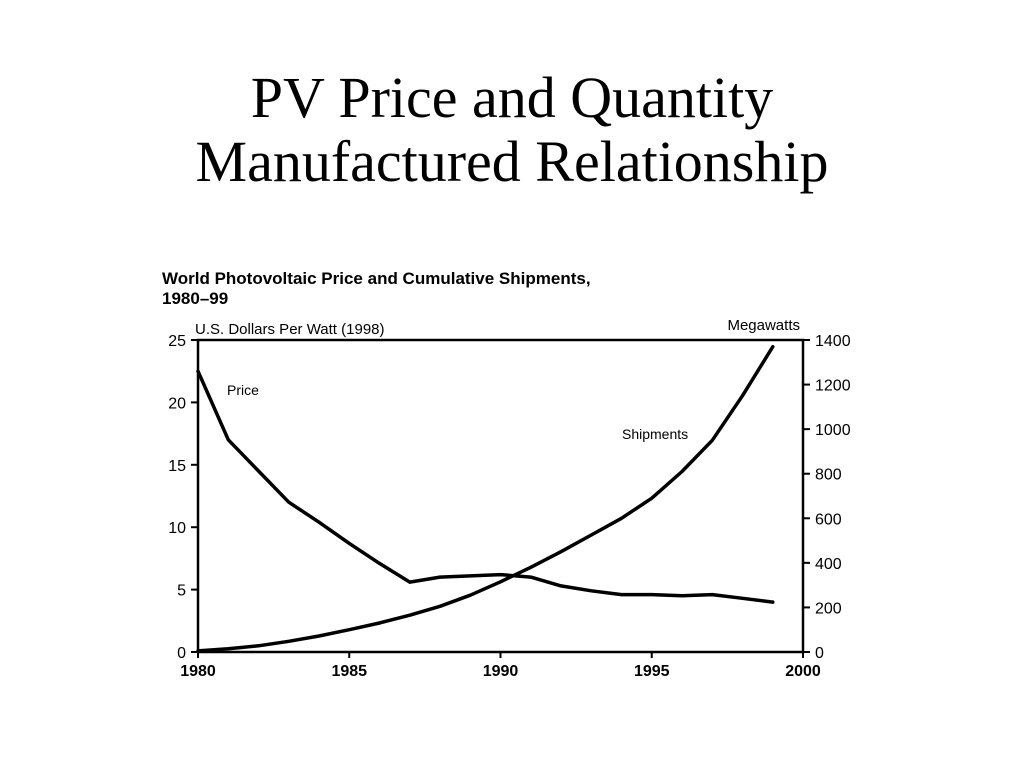  What do you see at coordinates (177, 528) in the screenshot?
I see `left-y-tick-label: 10` at bounding box center [177, 528].